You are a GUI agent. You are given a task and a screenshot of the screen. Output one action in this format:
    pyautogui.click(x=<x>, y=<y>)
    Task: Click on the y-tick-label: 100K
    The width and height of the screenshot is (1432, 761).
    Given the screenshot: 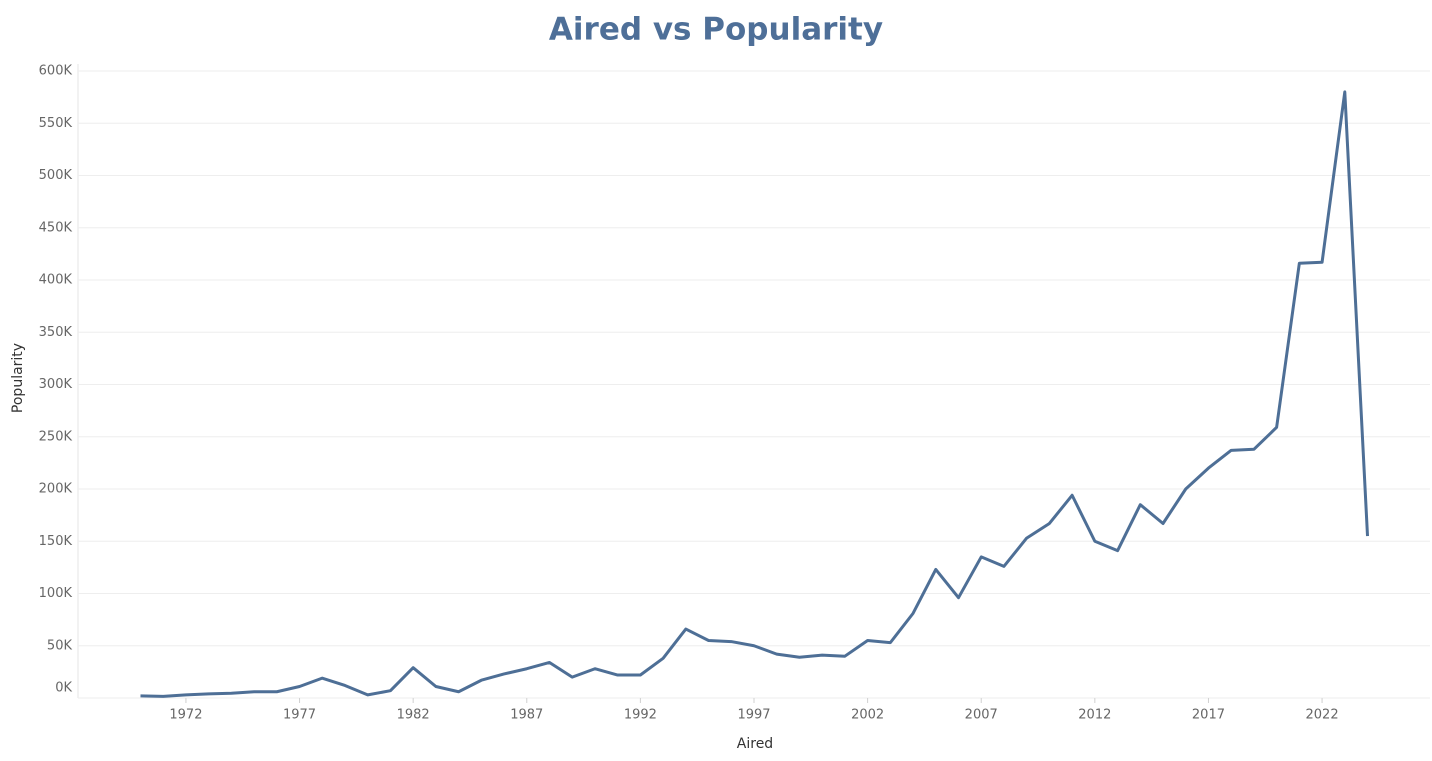 What is the action you would take?
    pyautogui.click(x=56, y=593)
    